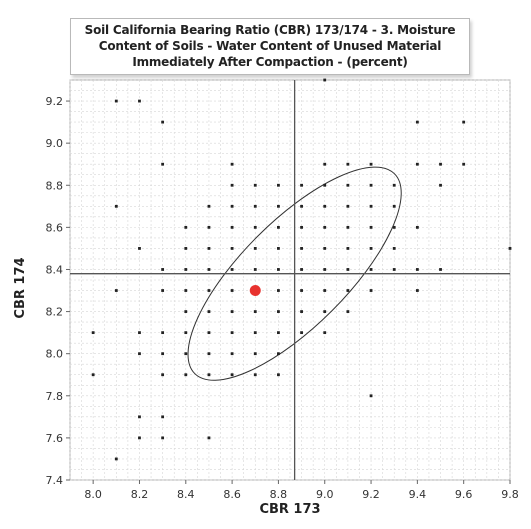  What do you see at coordinates (58, 291) in the screenshot?
I see `y-axis-ticks: 7.4 7.6 7.8 8.0 8.2 8.4 8.6 8.8 9.0 9.2` at bounding box center [58, 291].